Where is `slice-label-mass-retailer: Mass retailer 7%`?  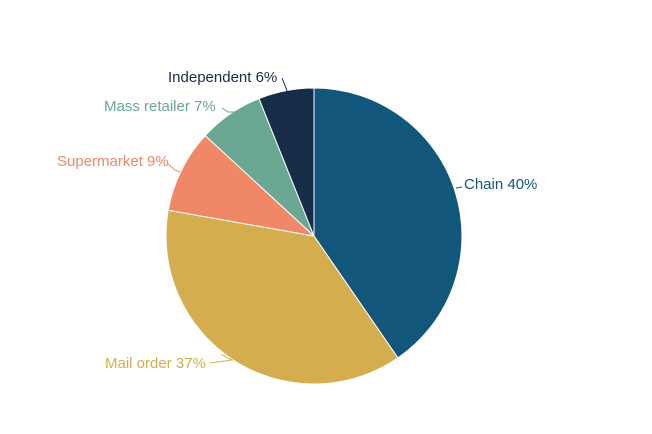 slice-label-mass-retailer: Mass retailer 7% is located at coordinates (160, 106).